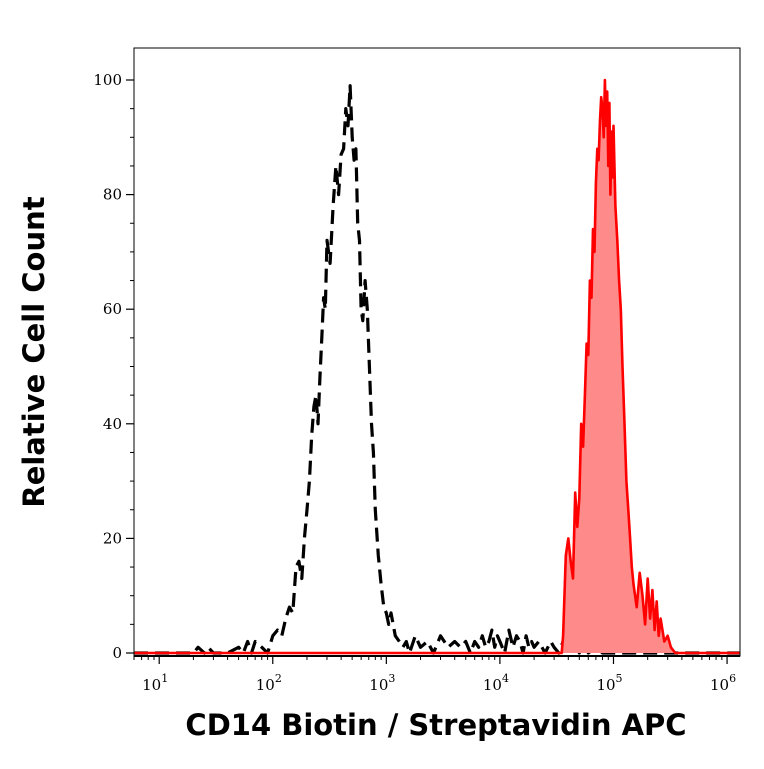 Image resolution: width=764 pixels, height=769 pixels. Describe the element at coordinates (107, 80) in the screenshot. I see `y-tick-label: 100` at that location.